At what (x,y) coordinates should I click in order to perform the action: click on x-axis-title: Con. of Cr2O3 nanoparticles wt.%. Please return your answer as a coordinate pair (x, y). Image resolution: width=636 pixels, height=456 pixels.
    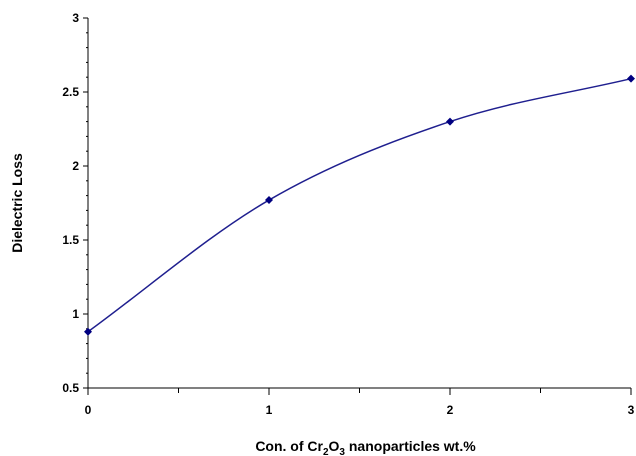
    Looking at the image, I should click on (365, 447).